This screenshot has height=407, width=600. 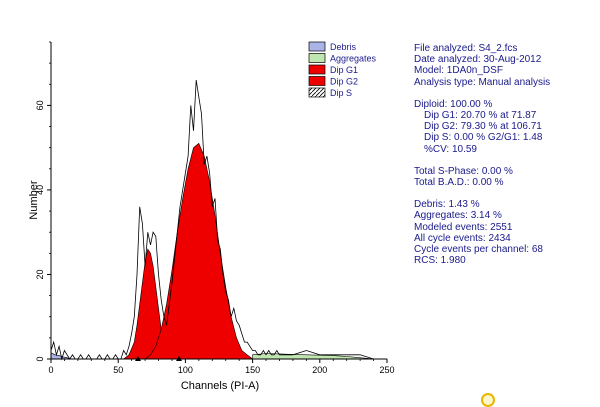 What do you see at coordinates (138, 358) in the screenshot?
I see `g1-peak-marker` at bounding box center [138, 358].